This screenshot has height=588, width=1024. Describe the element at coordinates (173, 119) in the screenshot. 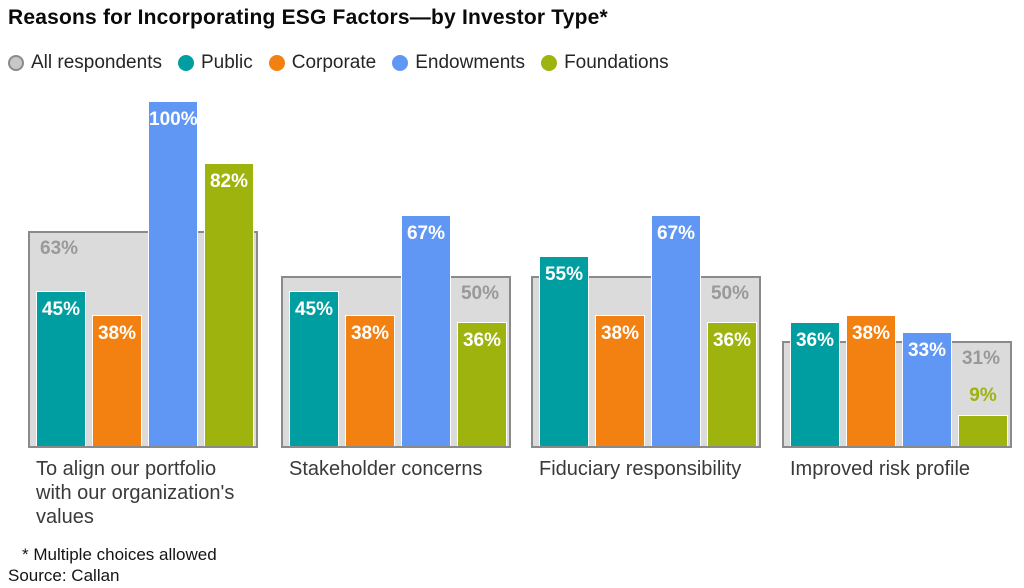

I see `bar-value-label: 100%` at that location.